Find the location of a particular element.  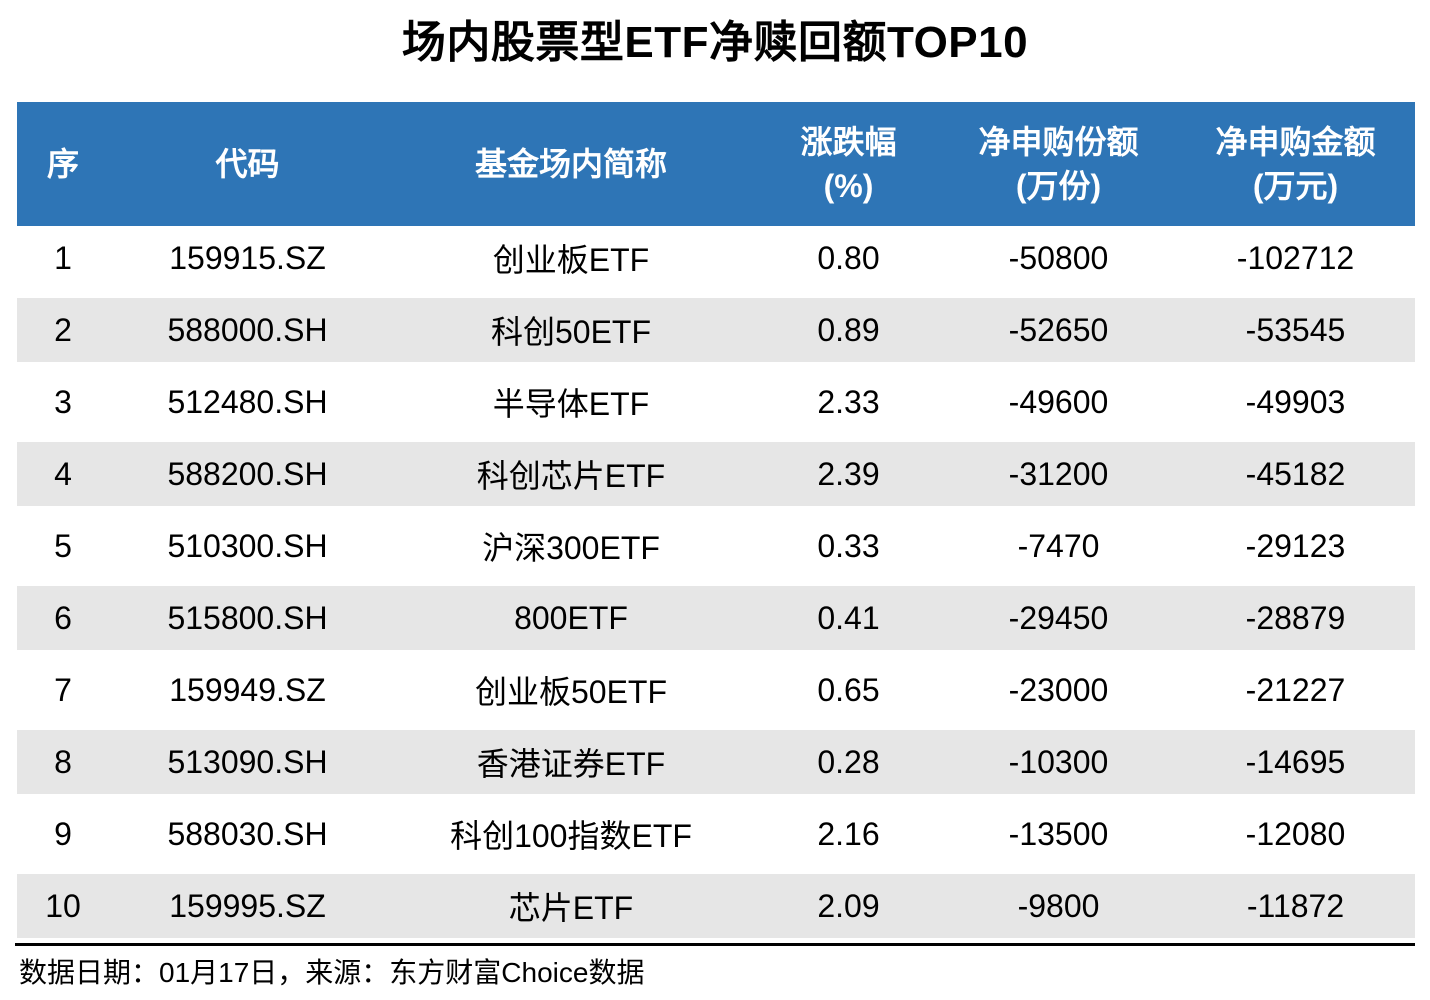

cell-net-shares: -23000 is located at coordinates (1058, 692).